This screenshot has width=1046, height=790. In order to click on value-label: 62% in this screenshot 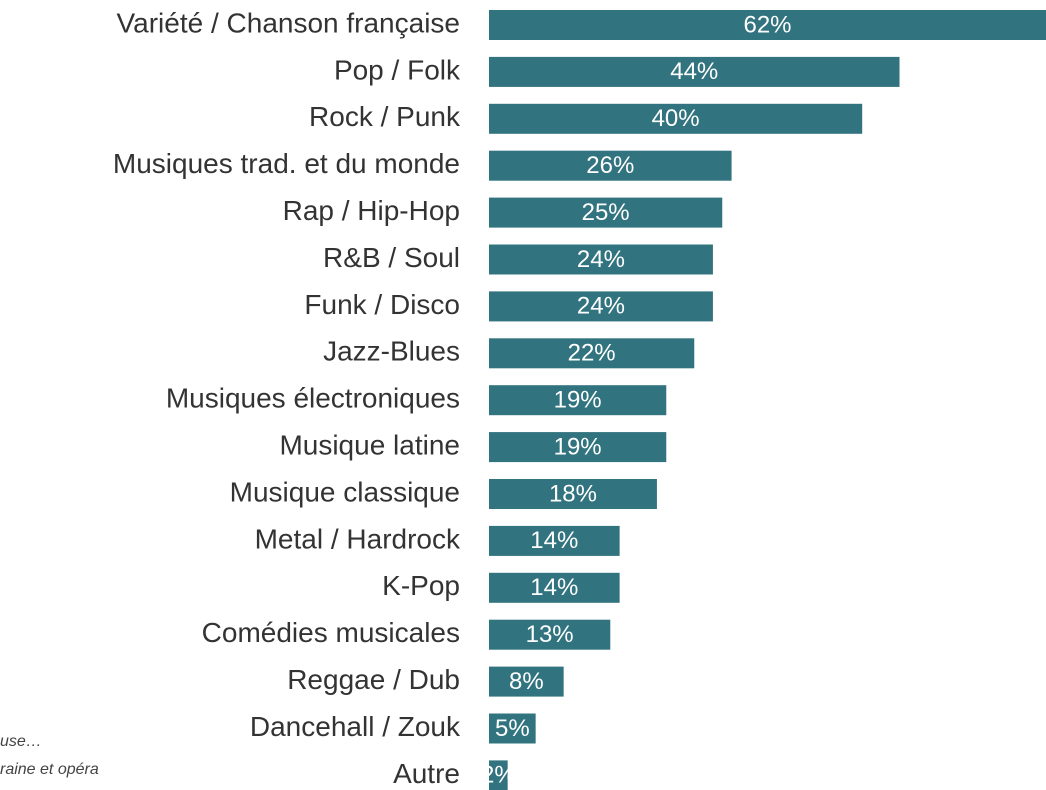, I will do `click(767, 24)`.